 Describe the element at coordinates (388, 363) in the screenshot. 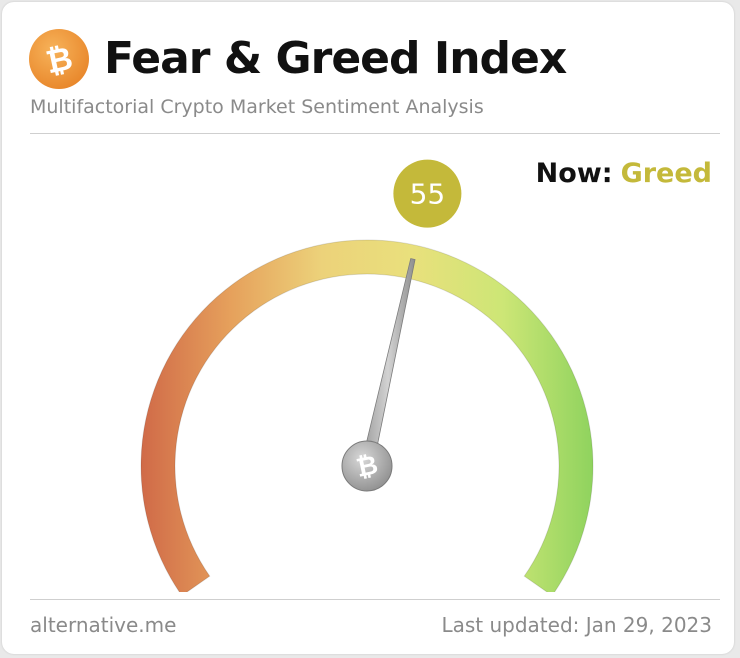

I see `gauge-needle` at that location.